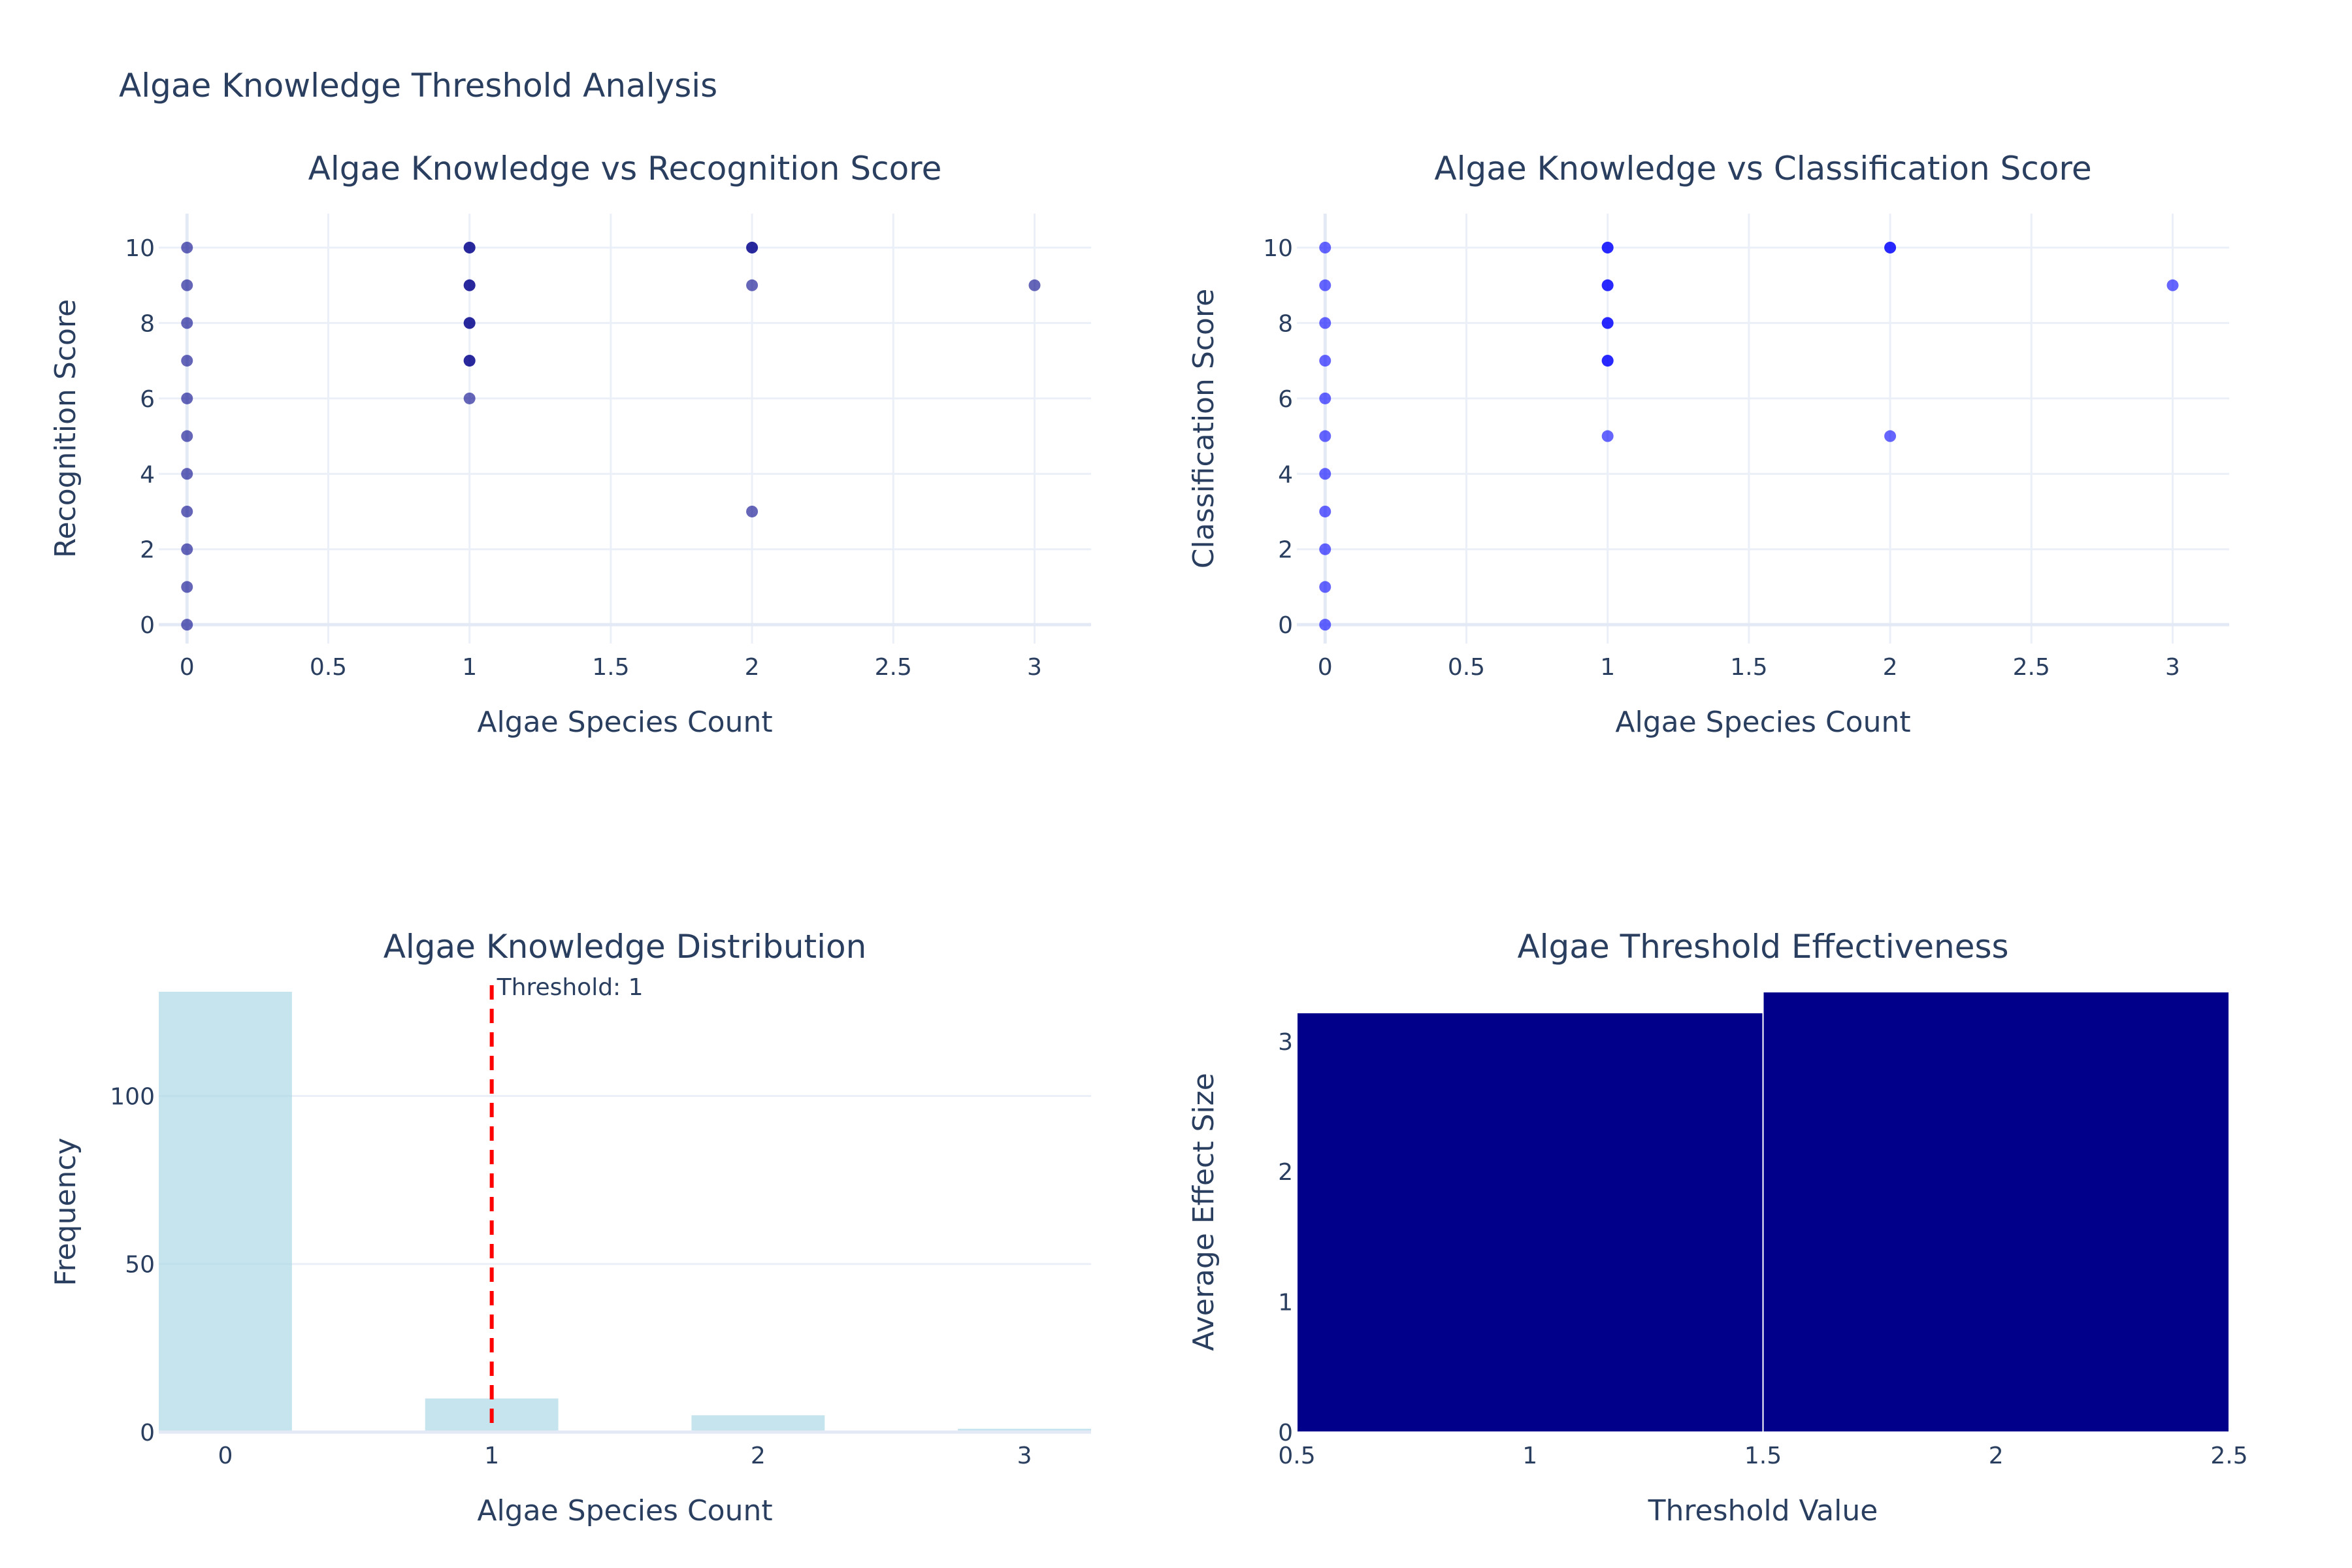  I want to click on y-axis-title: Average Effect Size, so click(1203, 1212).